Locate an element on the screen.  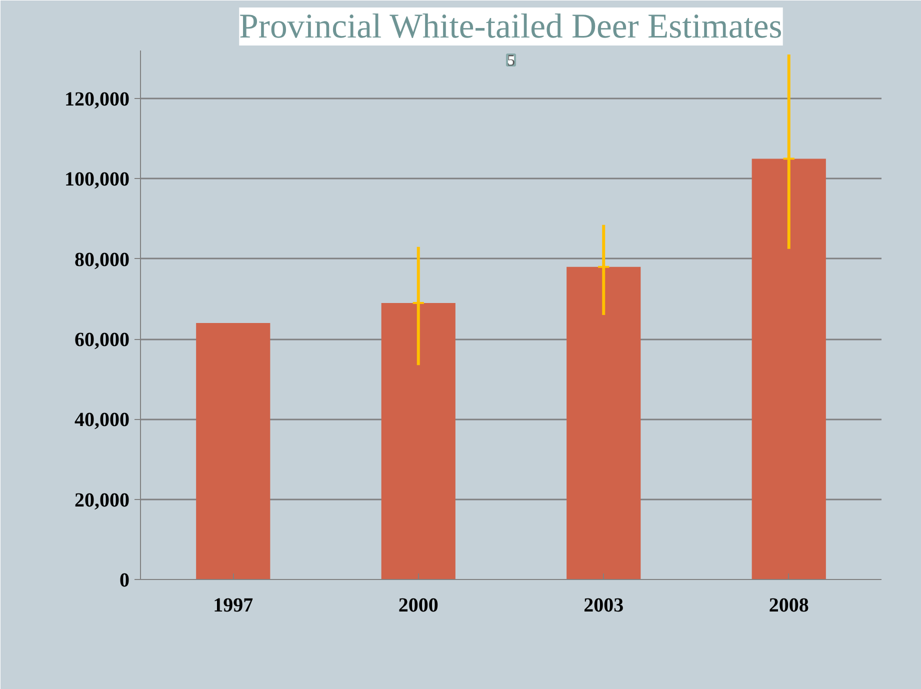
x-tick-label: 2000 is located at coordinates (418, 605).